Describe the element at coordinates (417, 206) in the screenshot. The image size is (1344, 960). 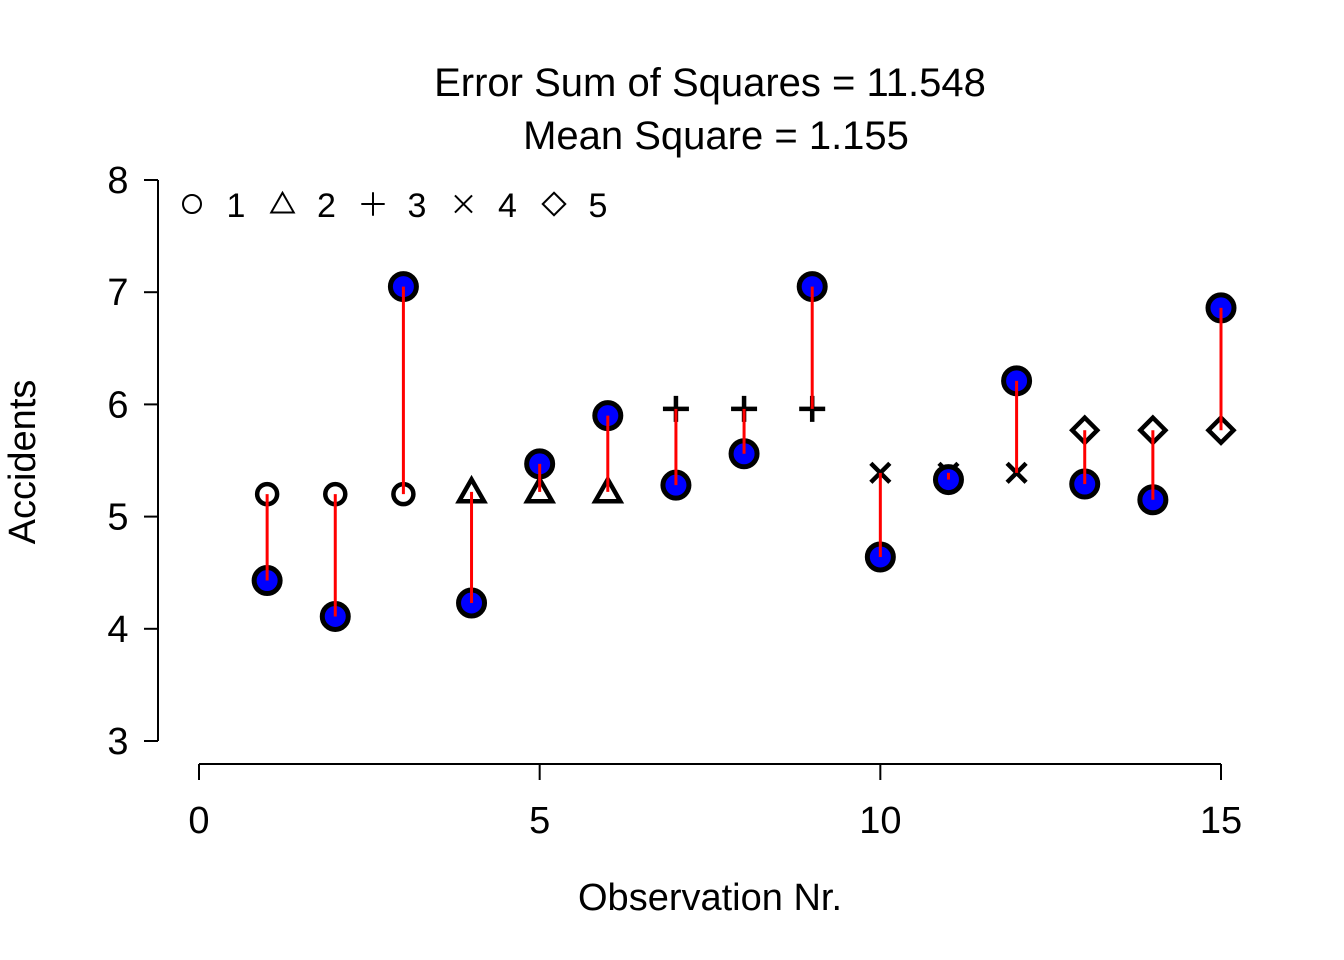
I see `legend-label: 3` at that location.